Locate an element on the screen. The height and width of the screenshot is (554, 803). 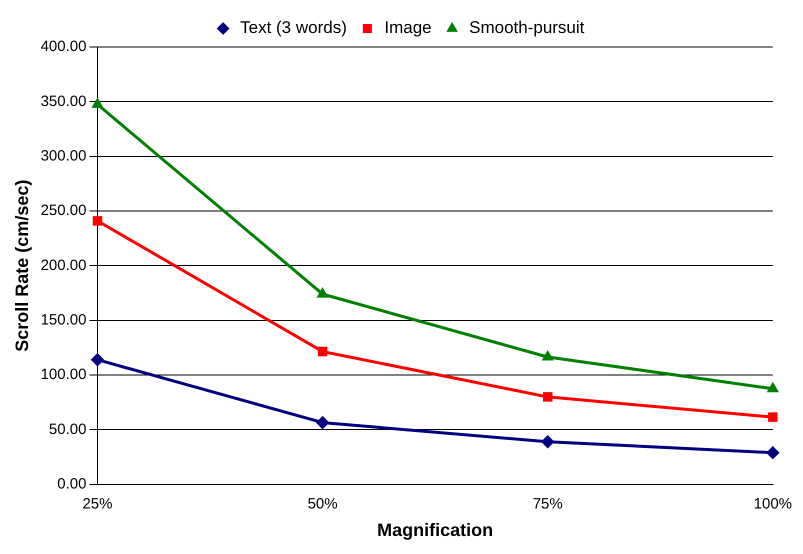
y-axis-title: Scroll Rate (cm/sec) is located at coordinates (22, 266).